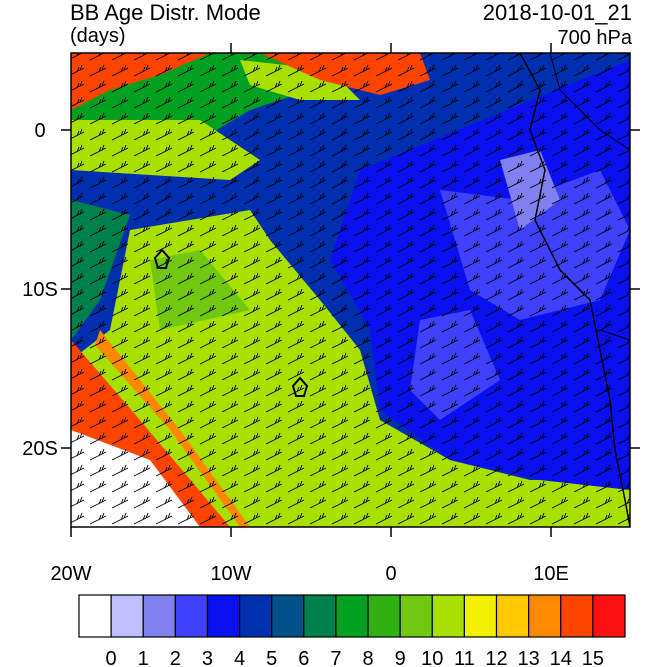  I want to click on colorbar-label: 15, so click(593, 657).